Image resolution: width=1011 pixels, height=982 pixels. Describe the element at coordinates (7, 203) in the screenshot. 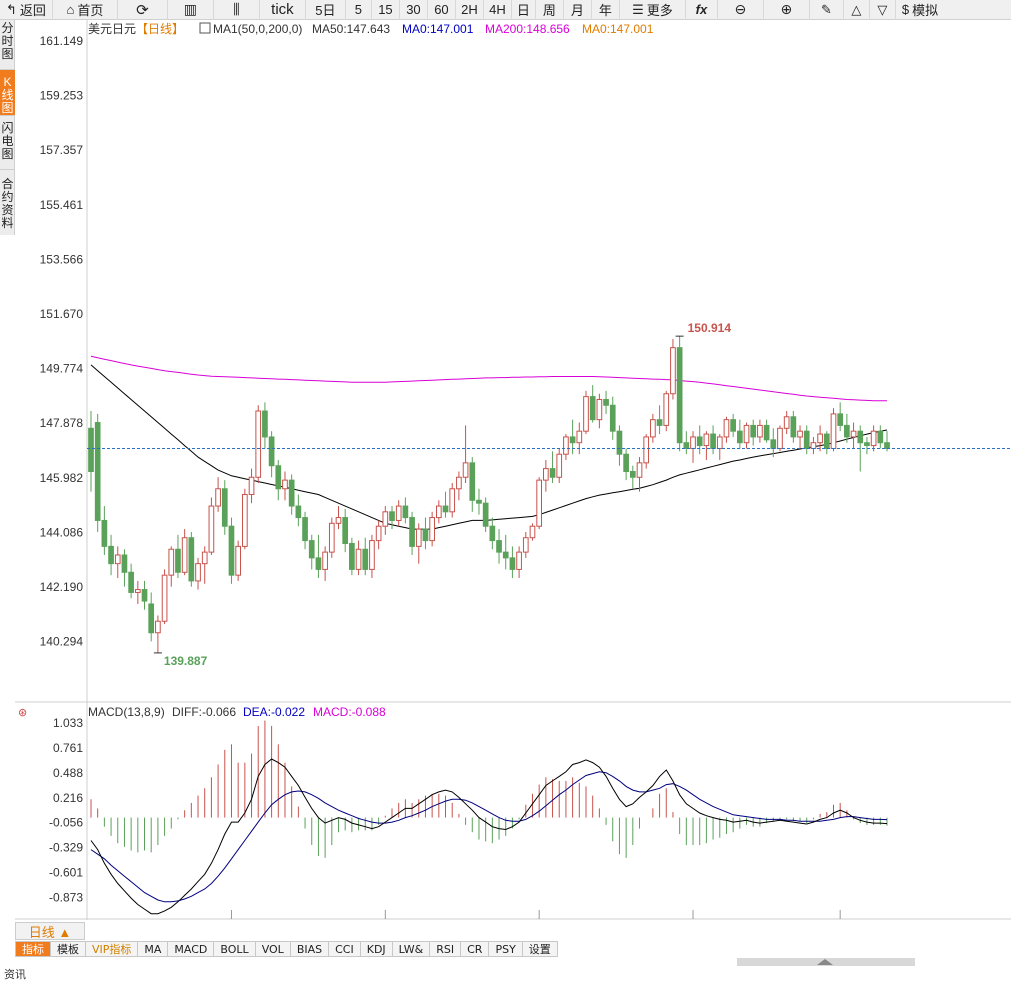

I see `side-tab-contract: 合约资料` at that location.